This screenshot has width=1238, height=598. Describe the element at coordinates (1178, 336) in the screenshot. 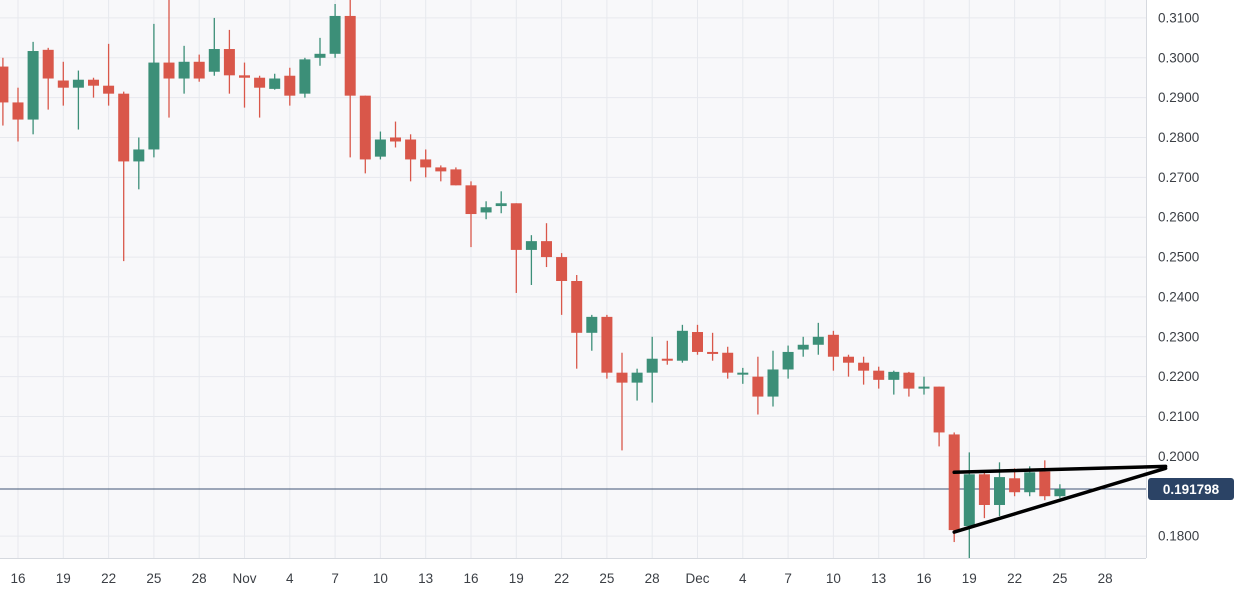

I see `y-tick-label: 0.2300` at that location.